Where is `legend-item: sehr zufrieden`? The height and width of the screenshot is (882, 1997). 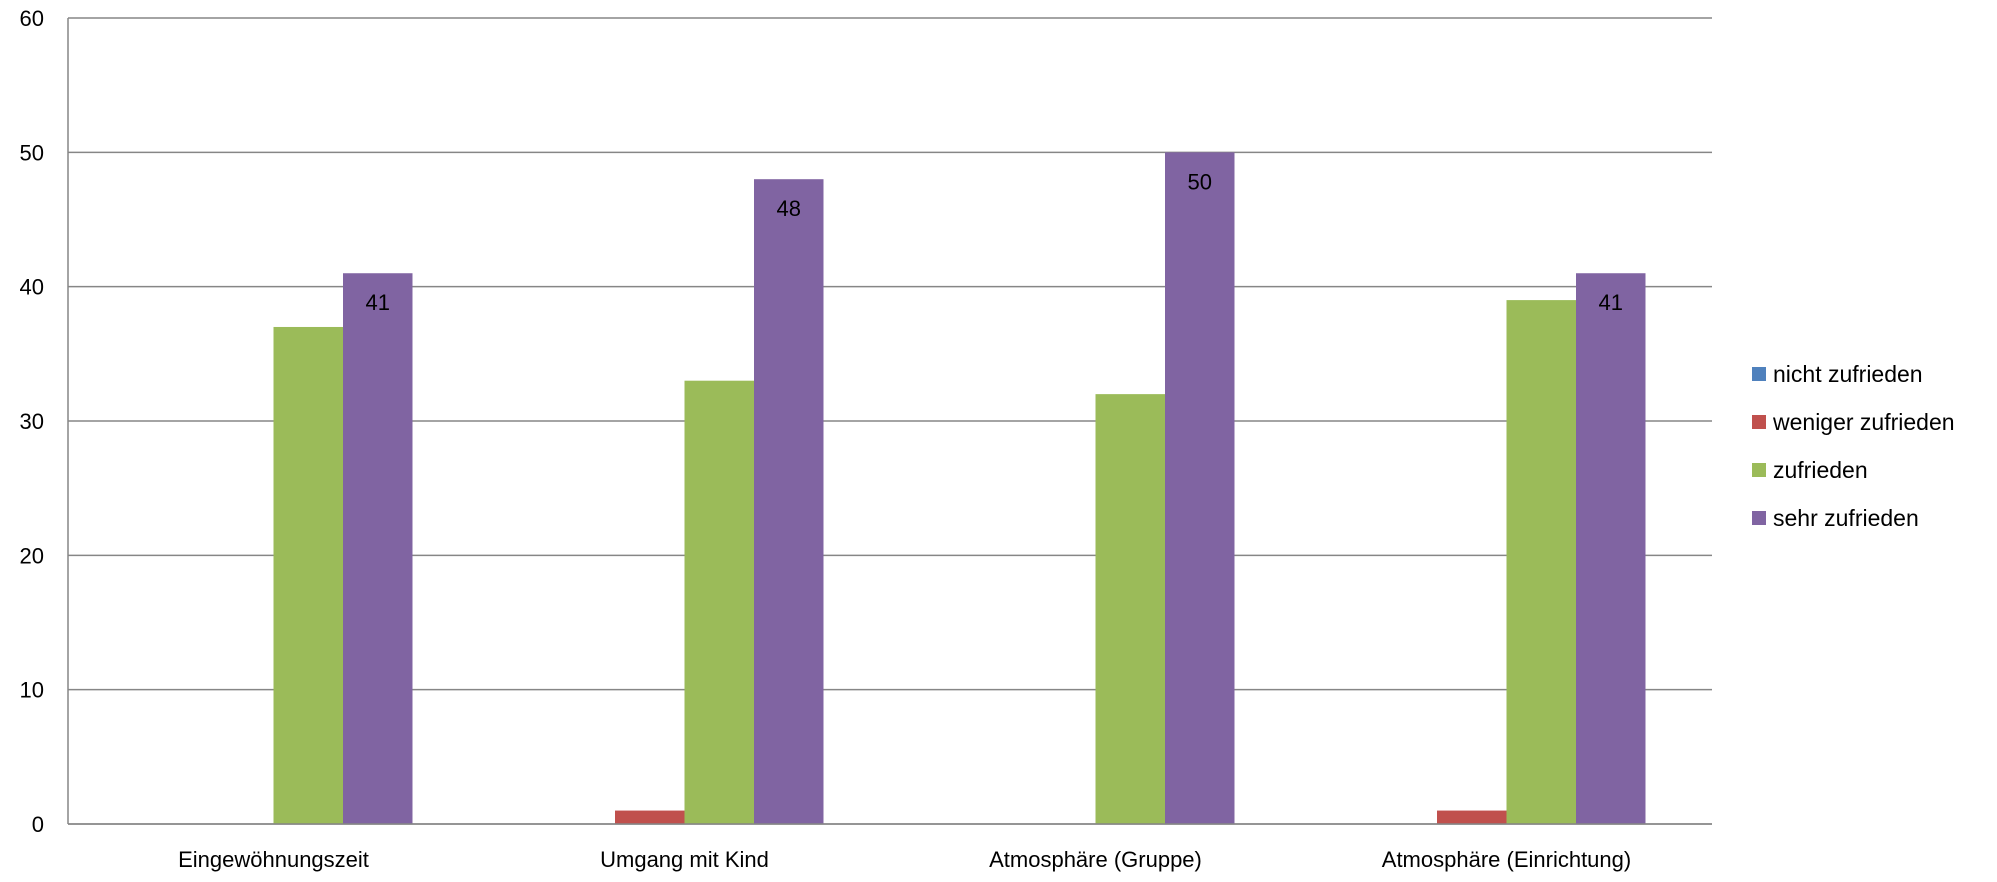
legend-item: sehr zufrieden is located at coordinates (1853, 518).